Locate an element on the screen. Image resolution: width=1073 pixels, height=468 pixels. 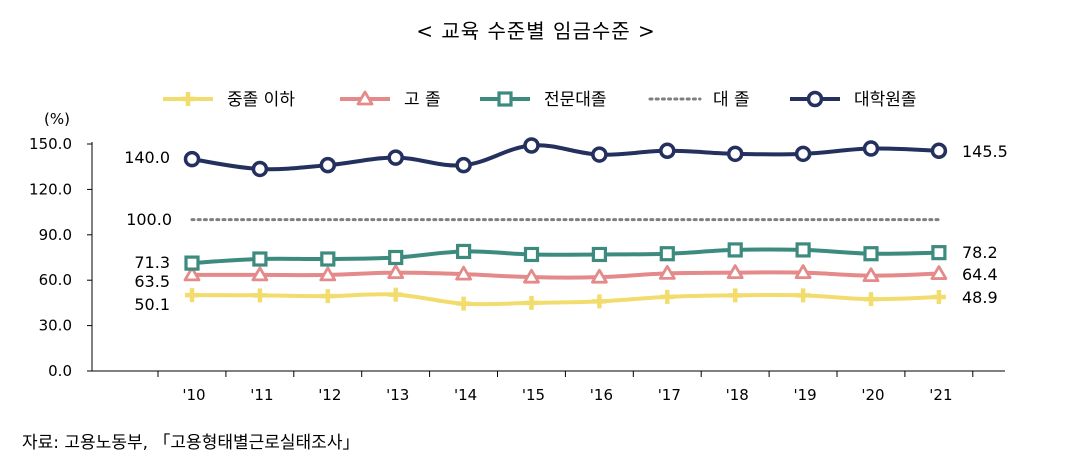
x-tick-label: '16 is located at coordinates (601, 395).